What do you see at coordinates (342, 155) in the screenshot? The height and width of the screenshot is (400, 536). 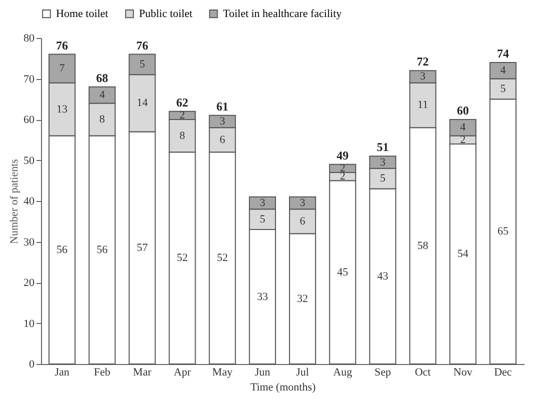 I see `total-label: 49` at bounding box center [342, 155].